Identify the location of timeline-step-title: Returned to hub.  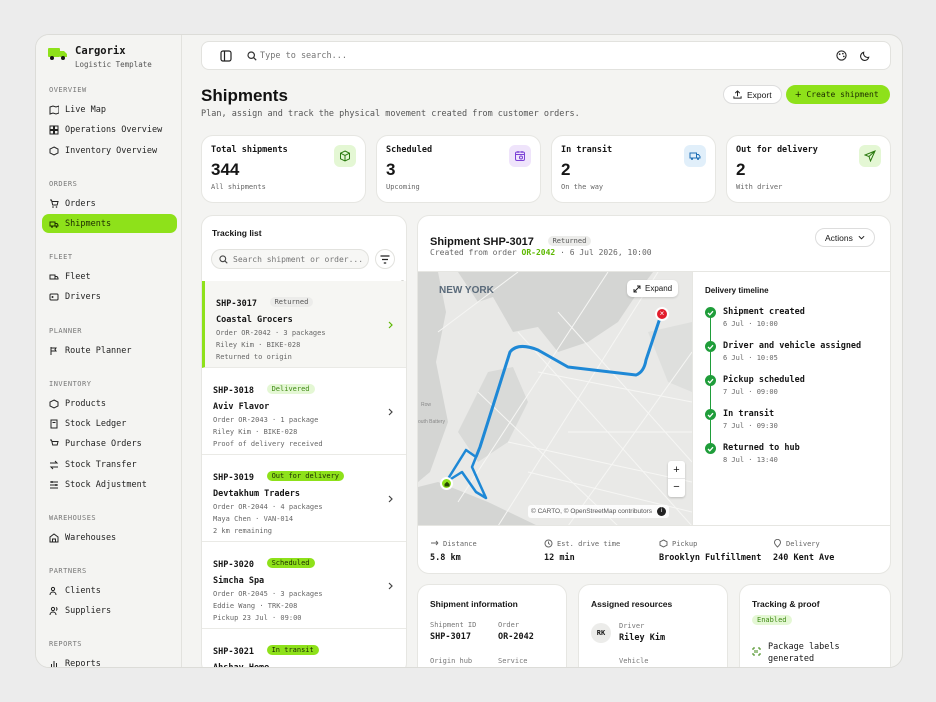
(761, 448).